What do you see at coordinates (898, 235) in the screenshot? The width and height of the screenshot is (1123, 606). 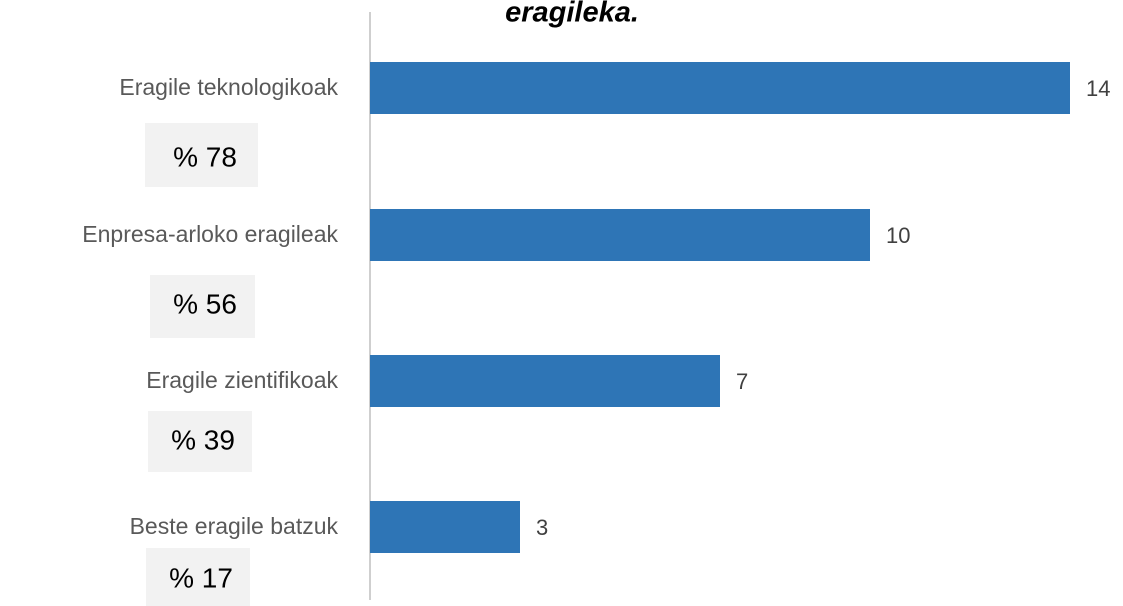 I see `value-label: 10` at bounding box center [898, 235].